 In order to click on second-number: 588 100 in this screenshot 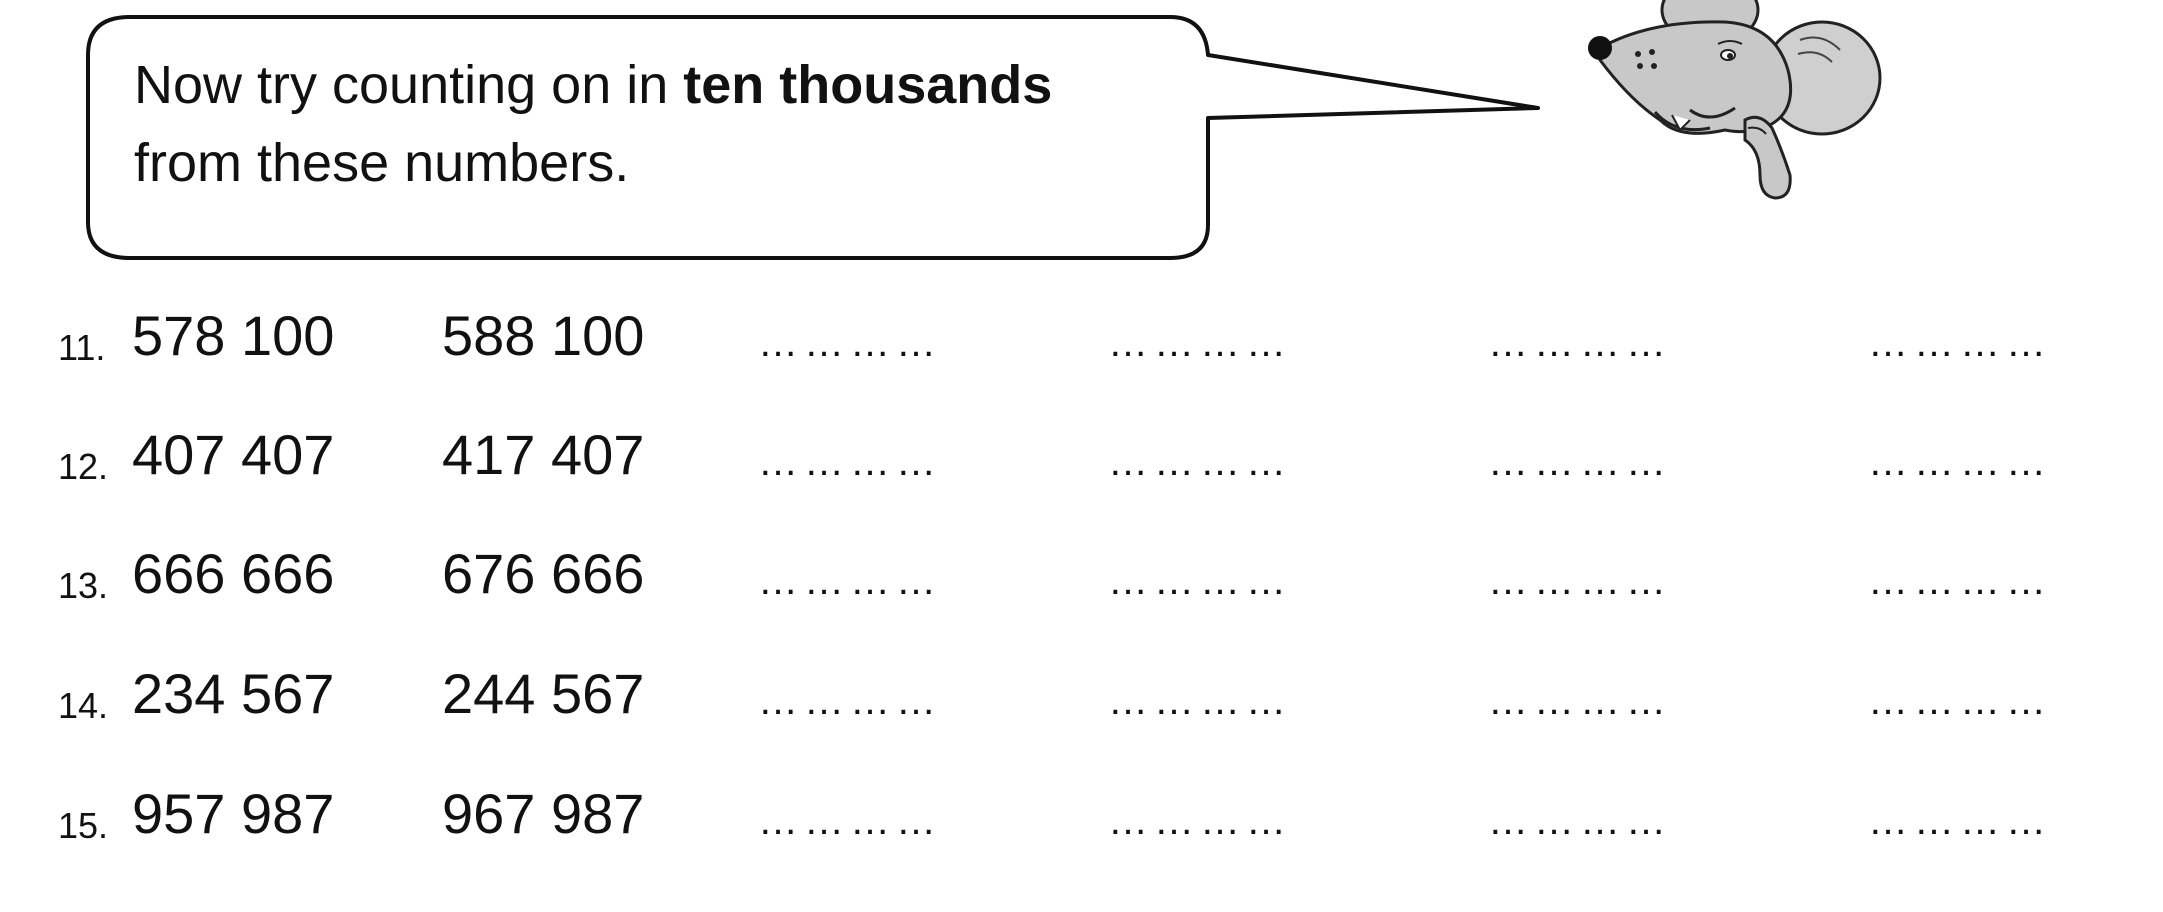, I will do `click(543, 335)`.